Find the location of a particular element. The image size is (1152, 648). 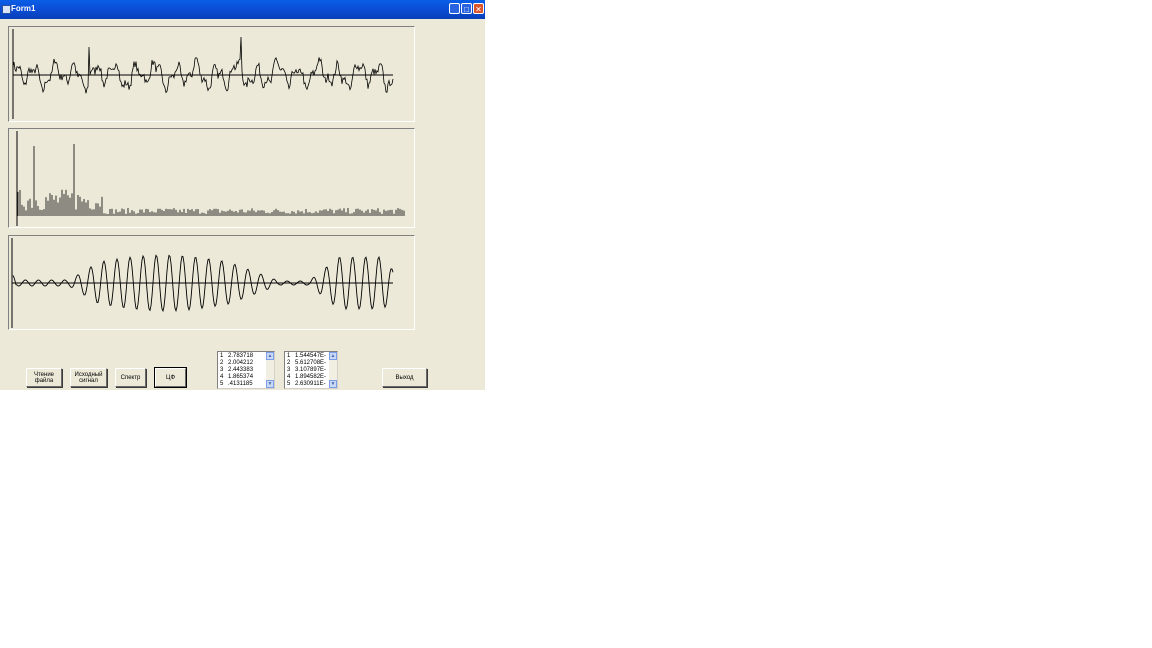

exit-button: Выход is located at coordinates (404, 377).